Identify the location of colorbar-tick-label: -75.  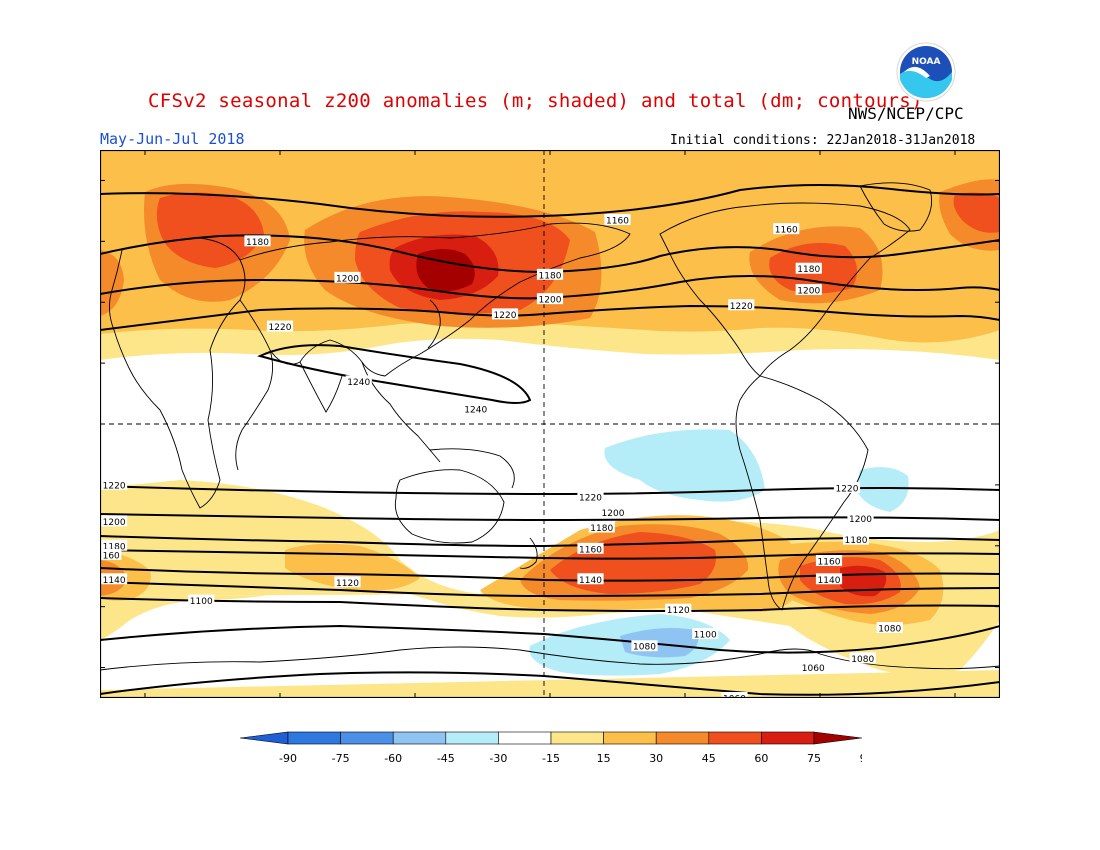
(341, 758).